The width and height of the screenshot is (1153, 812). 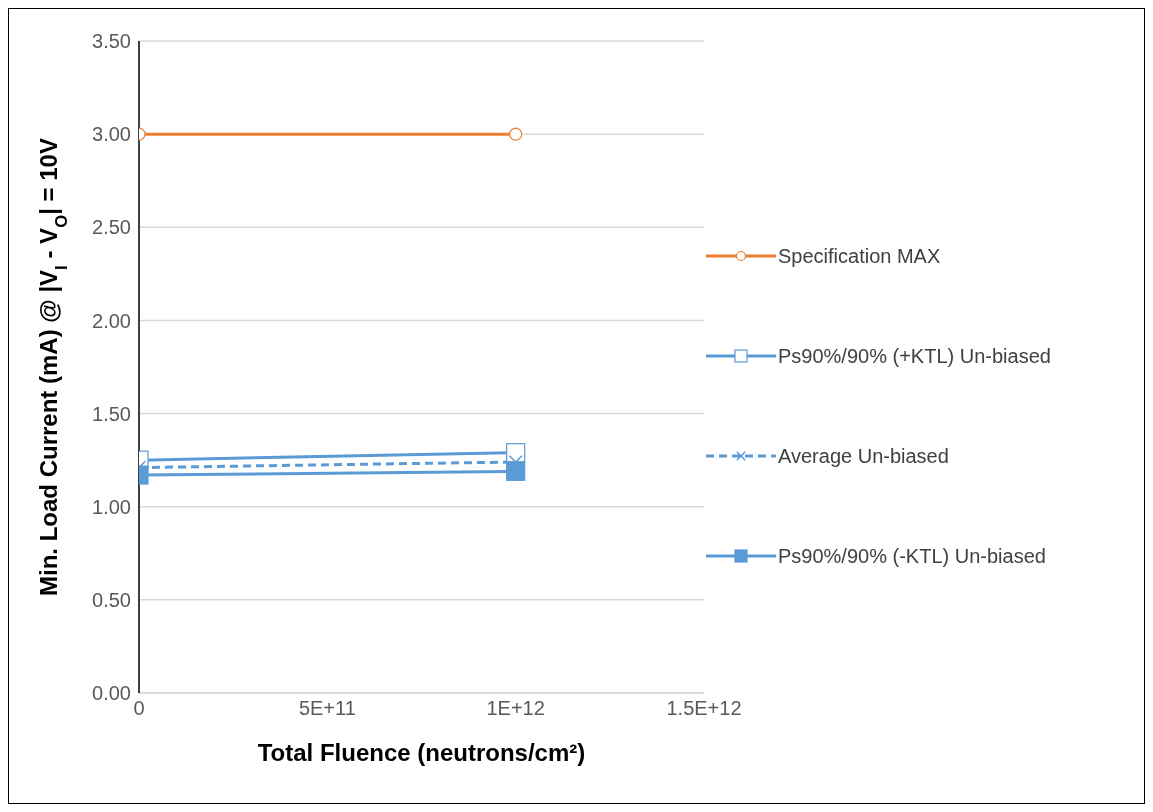 What do you see at coordinates (863, 456) in the screenshot?
I see `legend-label: Average Un-biased` at bounding box center [863, 456].